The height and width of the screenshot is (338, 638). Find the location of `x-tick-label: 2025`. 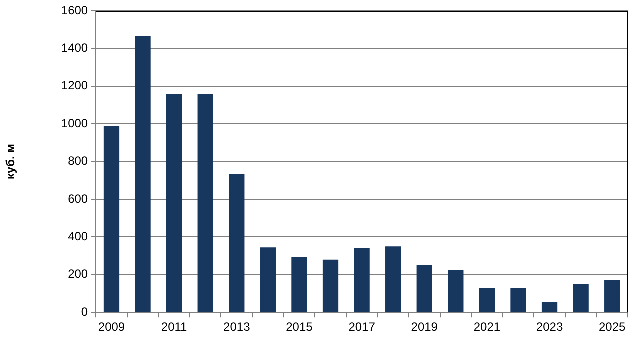

x-tick-label: 2025 is located at coordinates (612, 327).